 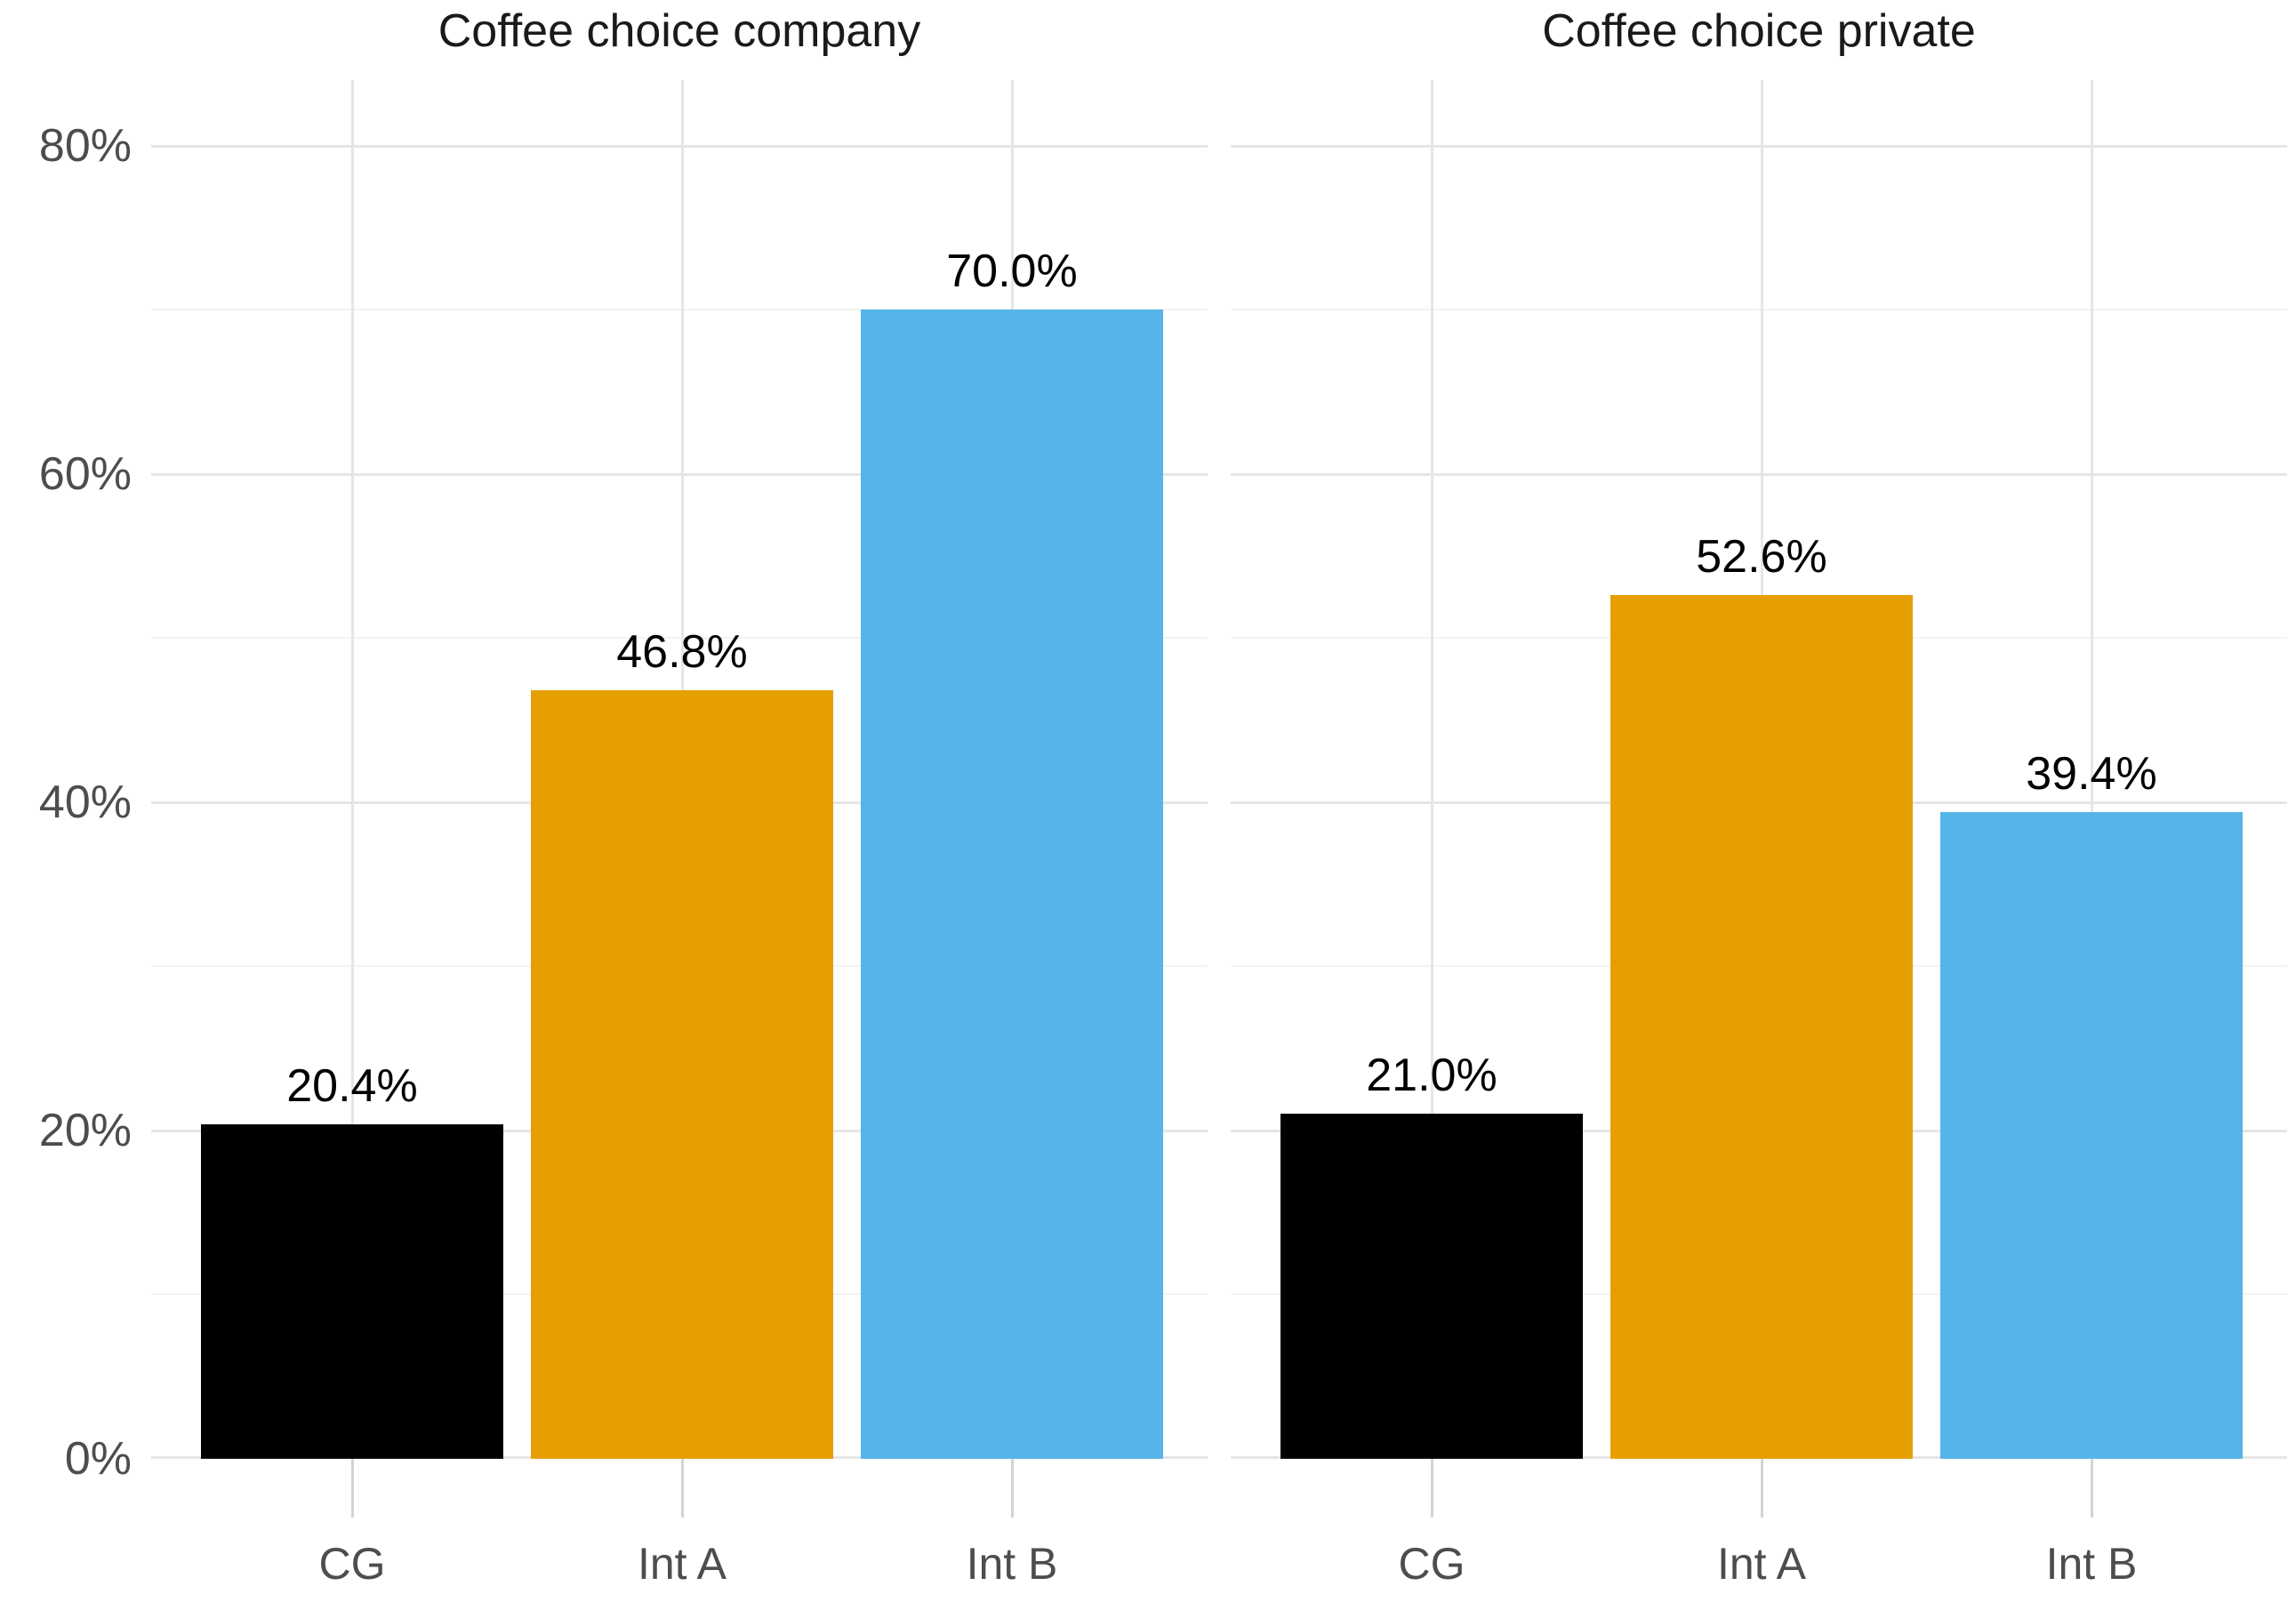 I want to click on bar-value-label: 21.0%, so click(x=1431, y=1075).